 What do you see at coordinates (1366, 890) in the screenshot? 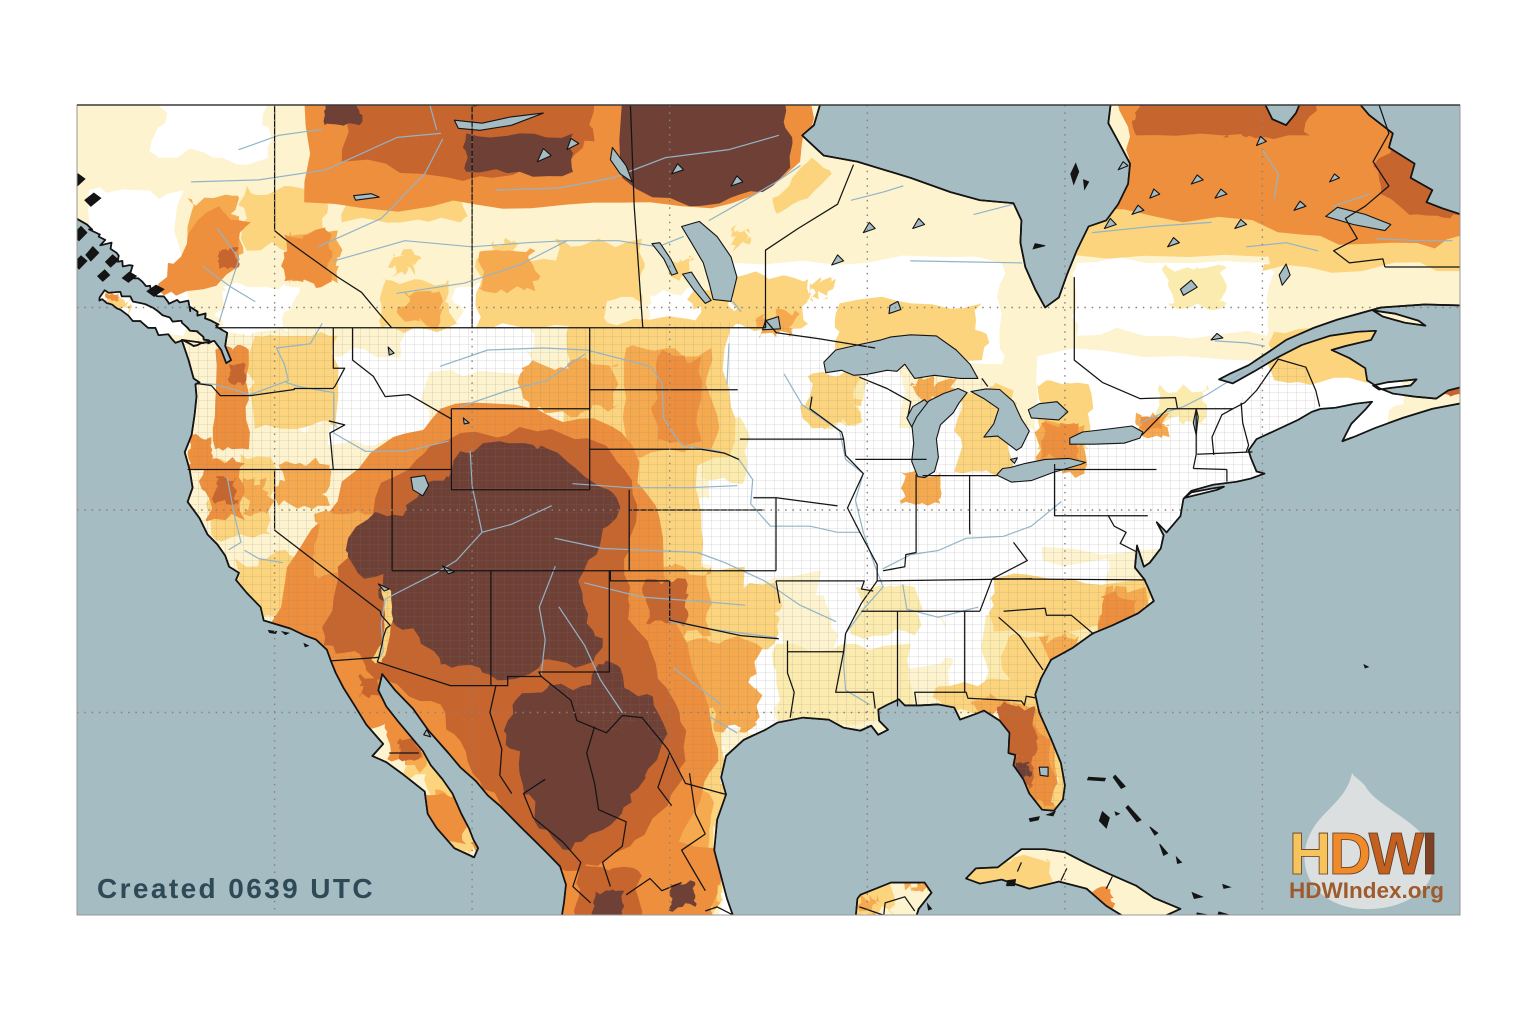
I see `svg-text: HDWIndex.org` at bounding box center [1366, 890].